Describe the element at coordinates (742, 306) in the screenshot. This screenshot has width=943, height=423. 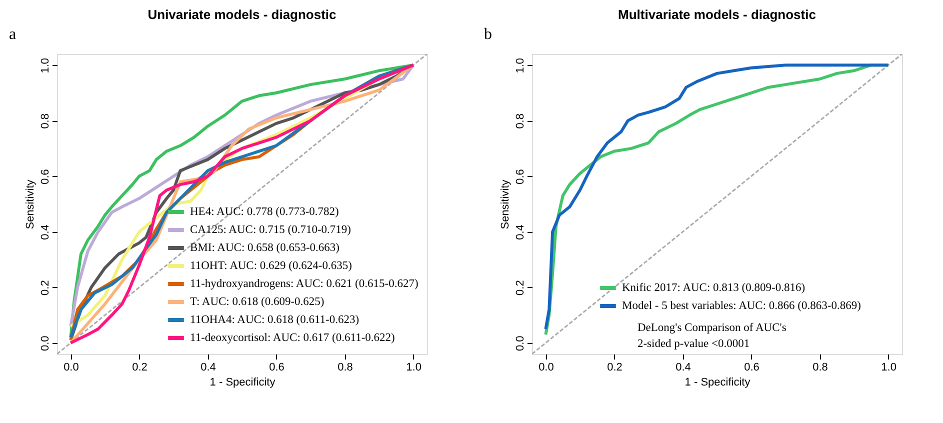
I see `legend-label: Model - 5 best variables: AUC: 0.866 (0.863-0.869)` at that location.